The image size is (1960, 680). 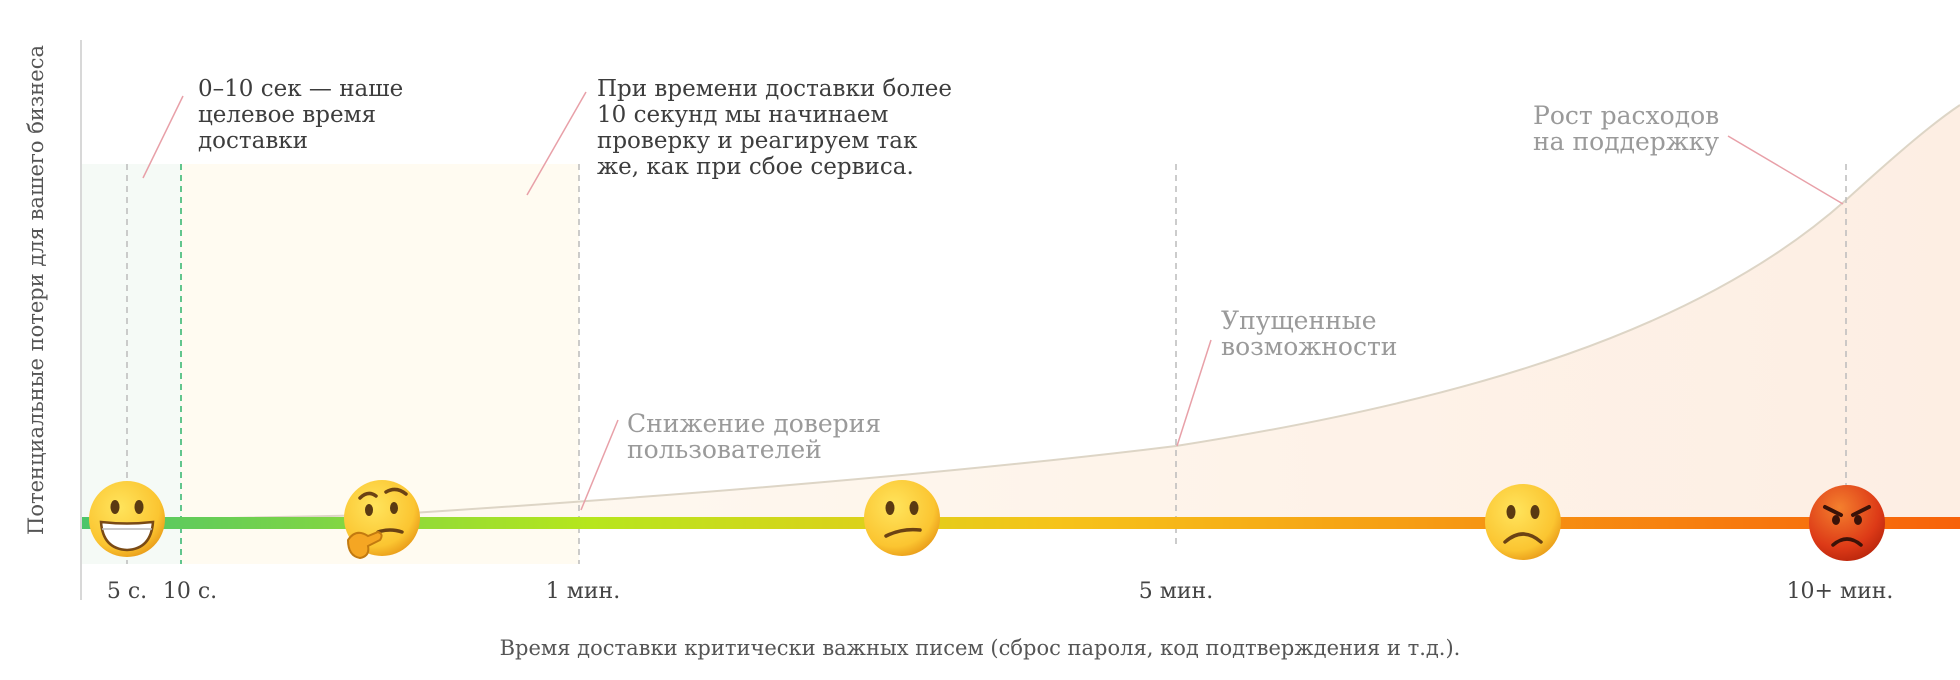 What do you see at coordinates (382, 520) in the screenshot?
I see `thinking-face-icon` at bounding box center [382, 520].